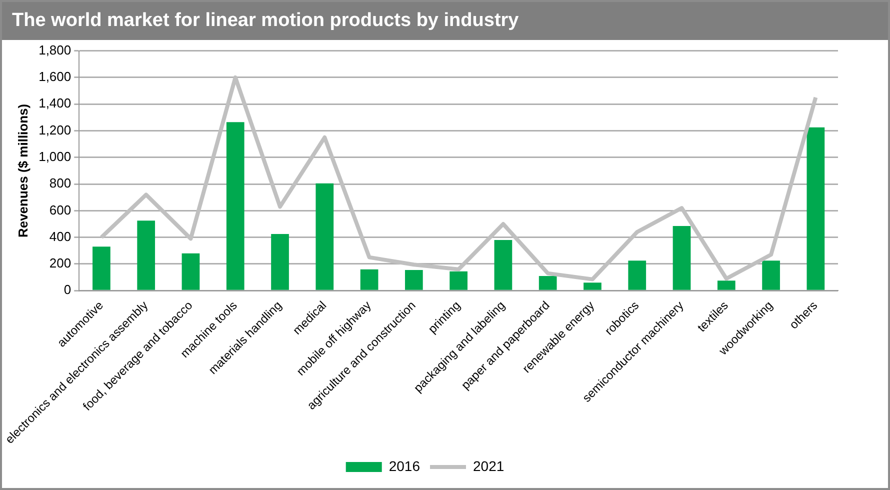  What do you see at coordinates (55, 76) in the screenshot?
I see `y-tick-label: 1,600` at bounding box center [55, 76].